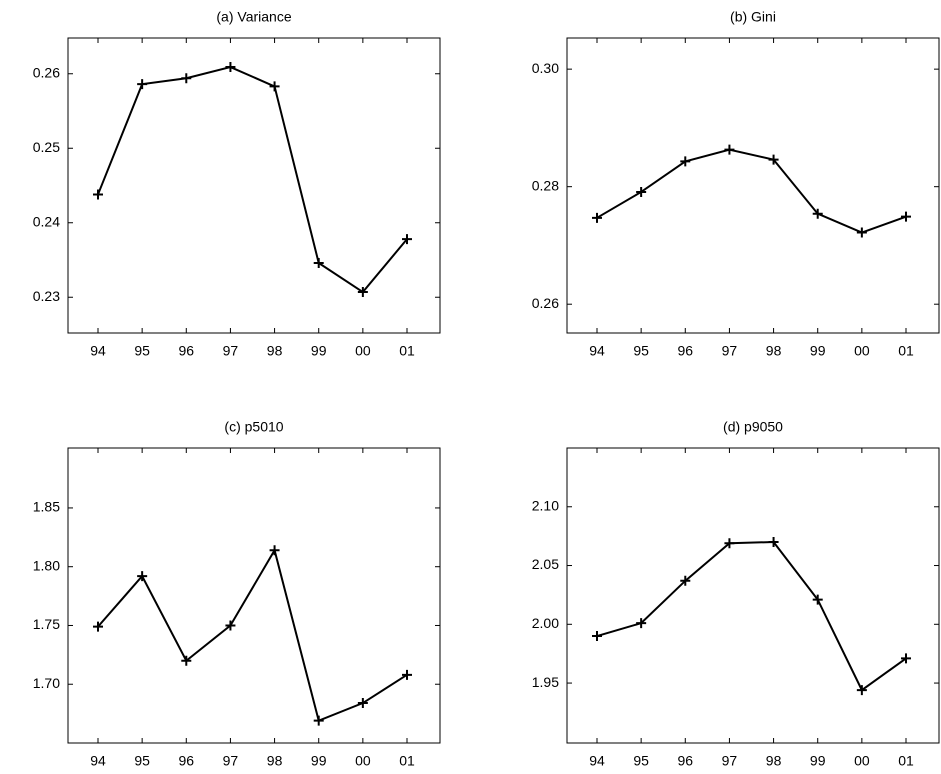  I want to click on y-tick-label: 1.75, so click(46, 624).